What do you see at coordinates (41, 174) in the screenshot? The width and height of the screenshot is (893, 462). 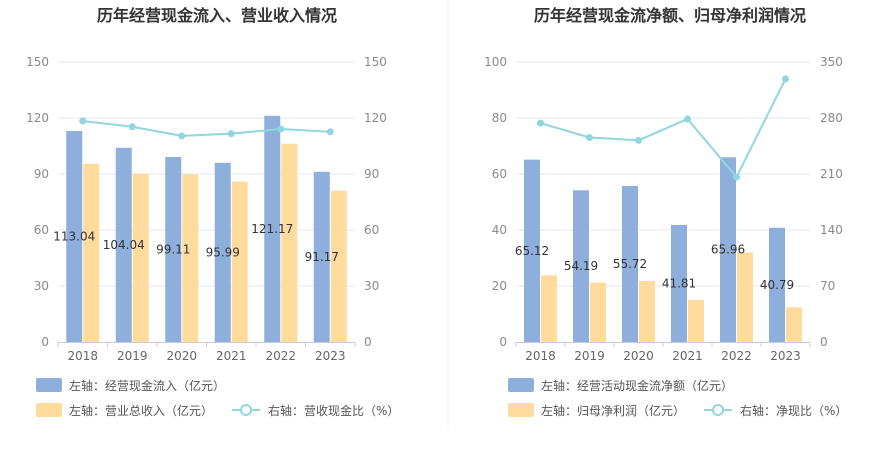 I see `left-axis-tick: 90` at bounding box center [41, 174].